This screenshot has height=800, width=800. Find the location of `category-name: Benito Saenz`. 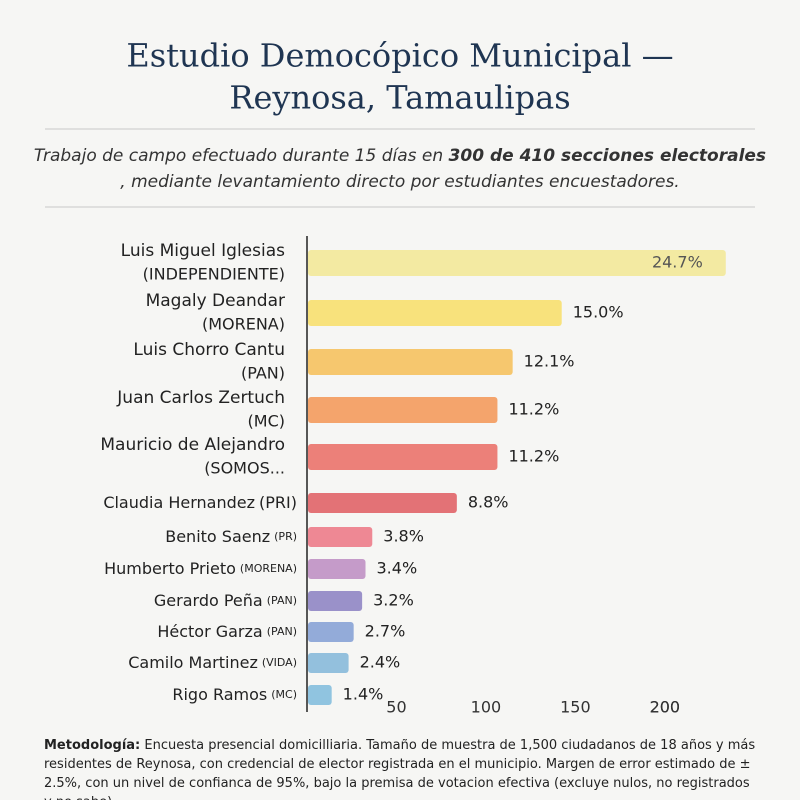

category-name: Benito Saenz is located at coordinates (217, 536).